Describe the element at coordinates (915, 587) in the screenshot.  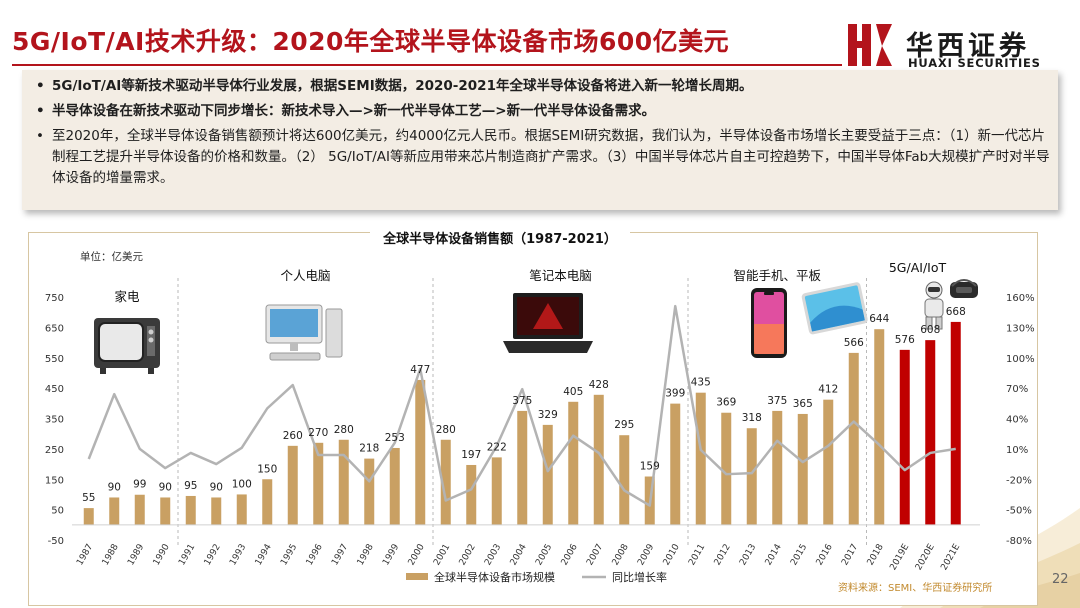
I see `source-note: 资料来源：SEMI、华西证券研究所` at that location.